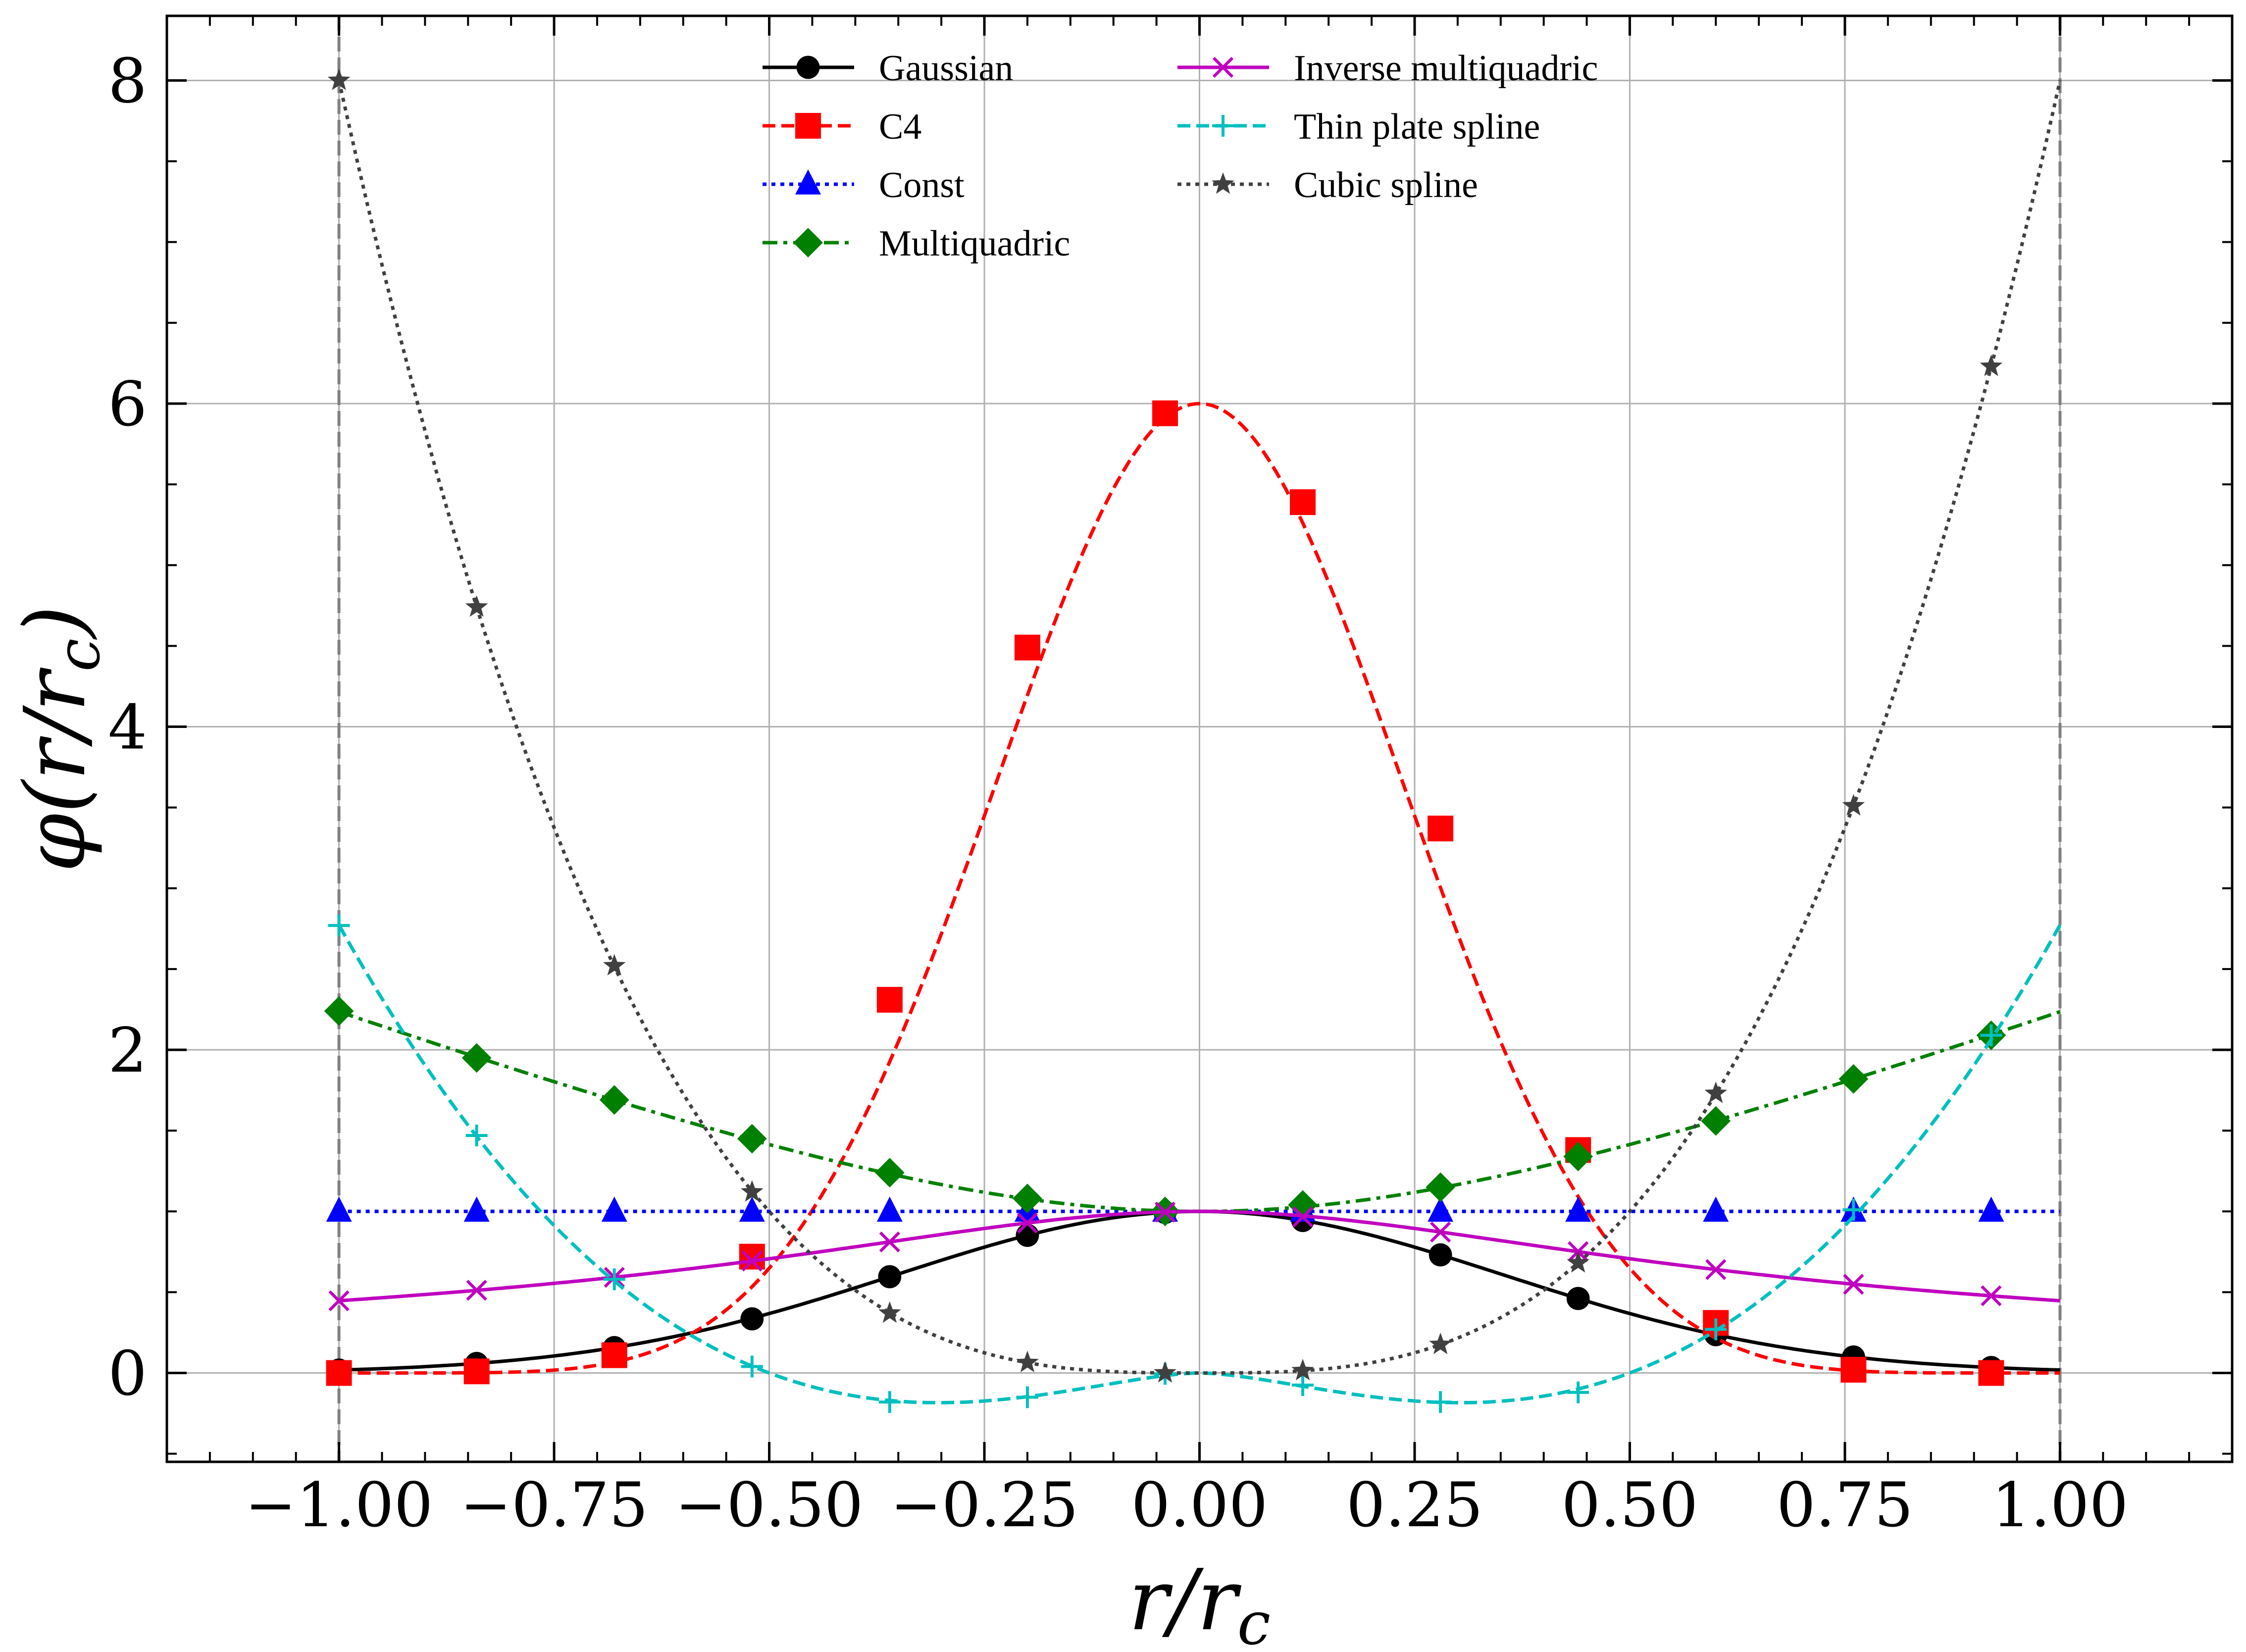 This screenshot has height=1652, width=2246. What do you see at coordinates (1388, 69) in the screenshot?
I see `legend-item-inverse-multiquadric: Inverse multiquadric` at bounding box center [1388, 69].